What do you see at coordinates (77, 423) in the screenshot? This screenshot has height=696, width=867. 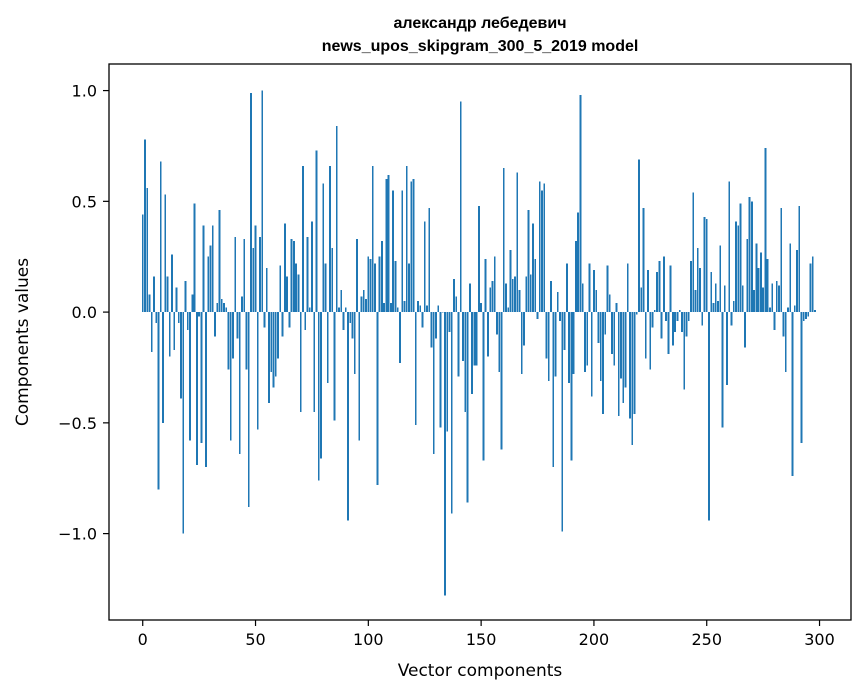 I see `y-tick-label: −0.5` at bounding box center [77, 423].